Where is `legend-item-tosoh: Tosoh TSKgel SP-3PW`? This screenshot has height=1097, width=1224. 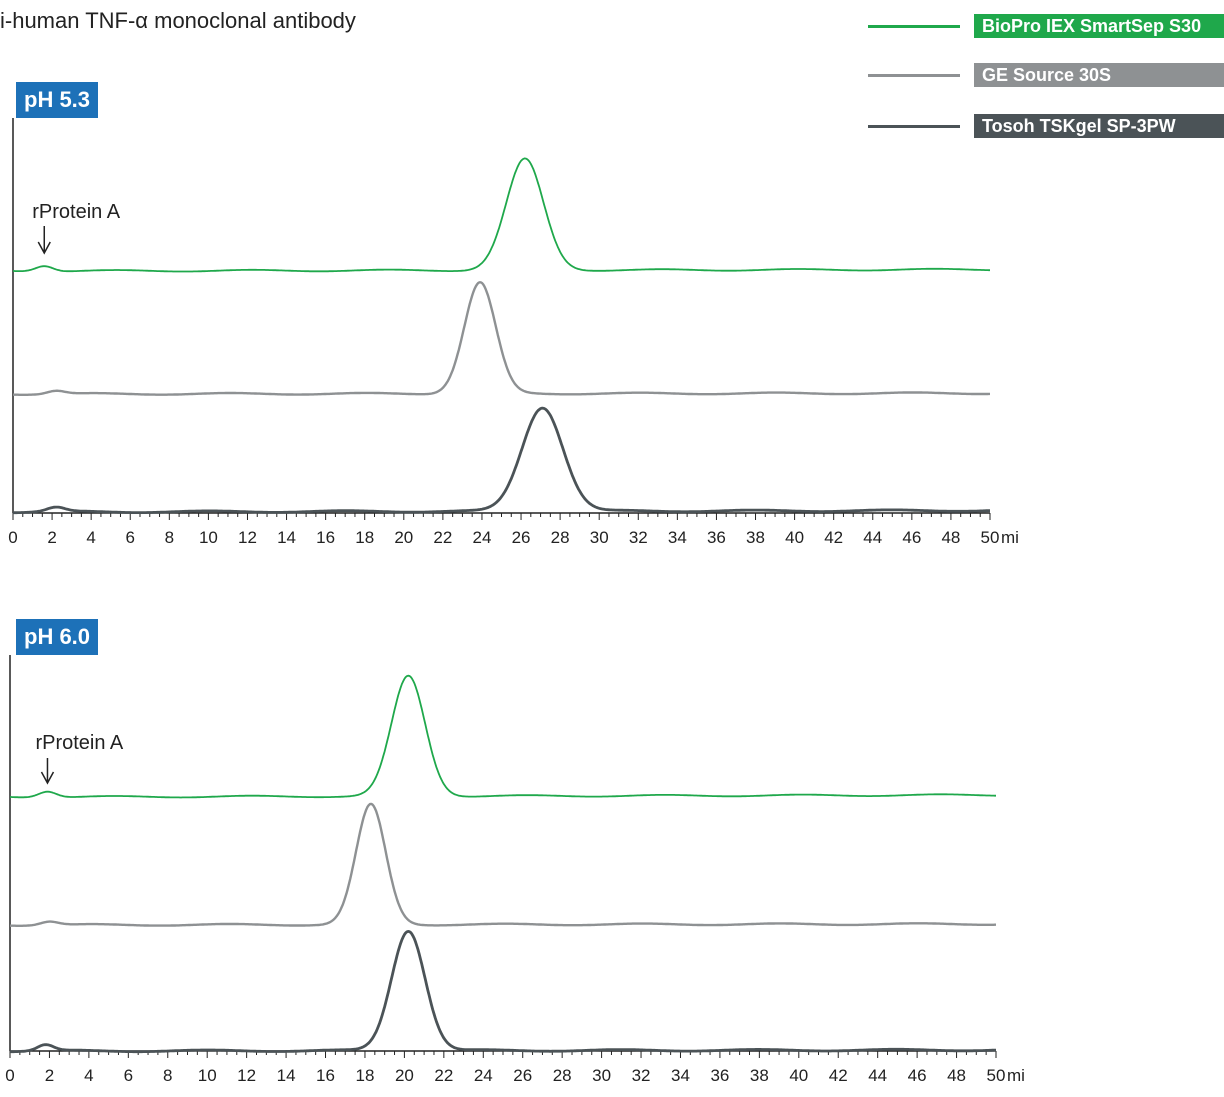
legend-item-tosoh: Tosoh TSKgel SP-3PW is located at coordinates (1046, 126).